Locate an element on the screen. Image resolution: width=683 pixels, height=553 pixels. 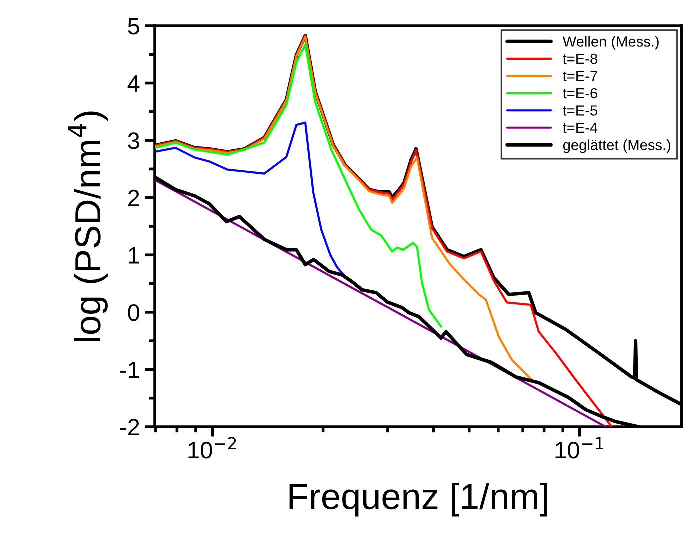
legend-label: geglättet (Mess.) is located at coordinates (617, 147).